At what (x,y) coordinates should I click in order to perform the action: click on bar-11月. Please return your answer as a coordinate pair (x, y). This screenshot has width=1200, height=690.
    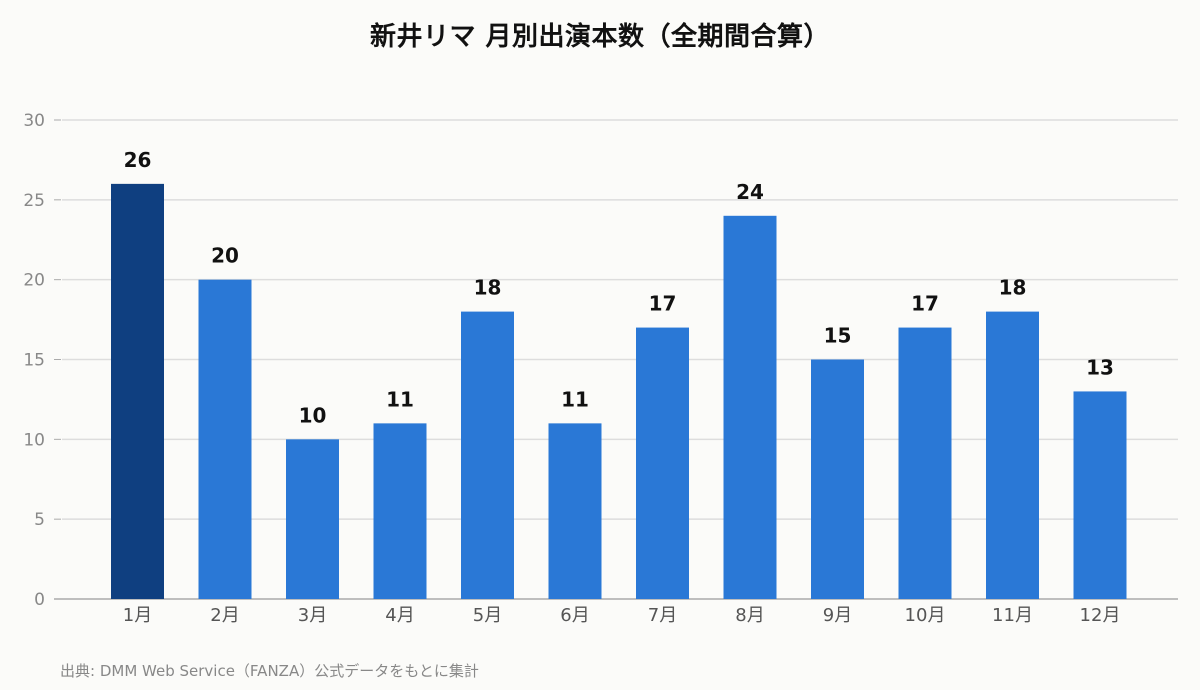
    Looking at the image, I should click on (1012, 455).